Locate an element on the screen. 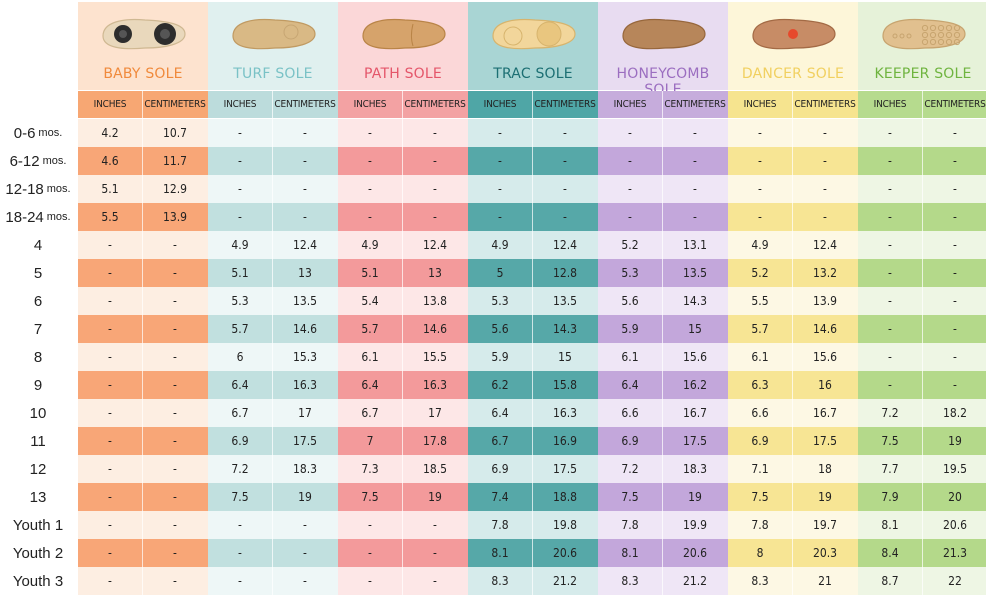 Image resolution: width=986 pixels, height=596 pixels. row-label-main: Youth 1 is located at coordinates (38, 525).